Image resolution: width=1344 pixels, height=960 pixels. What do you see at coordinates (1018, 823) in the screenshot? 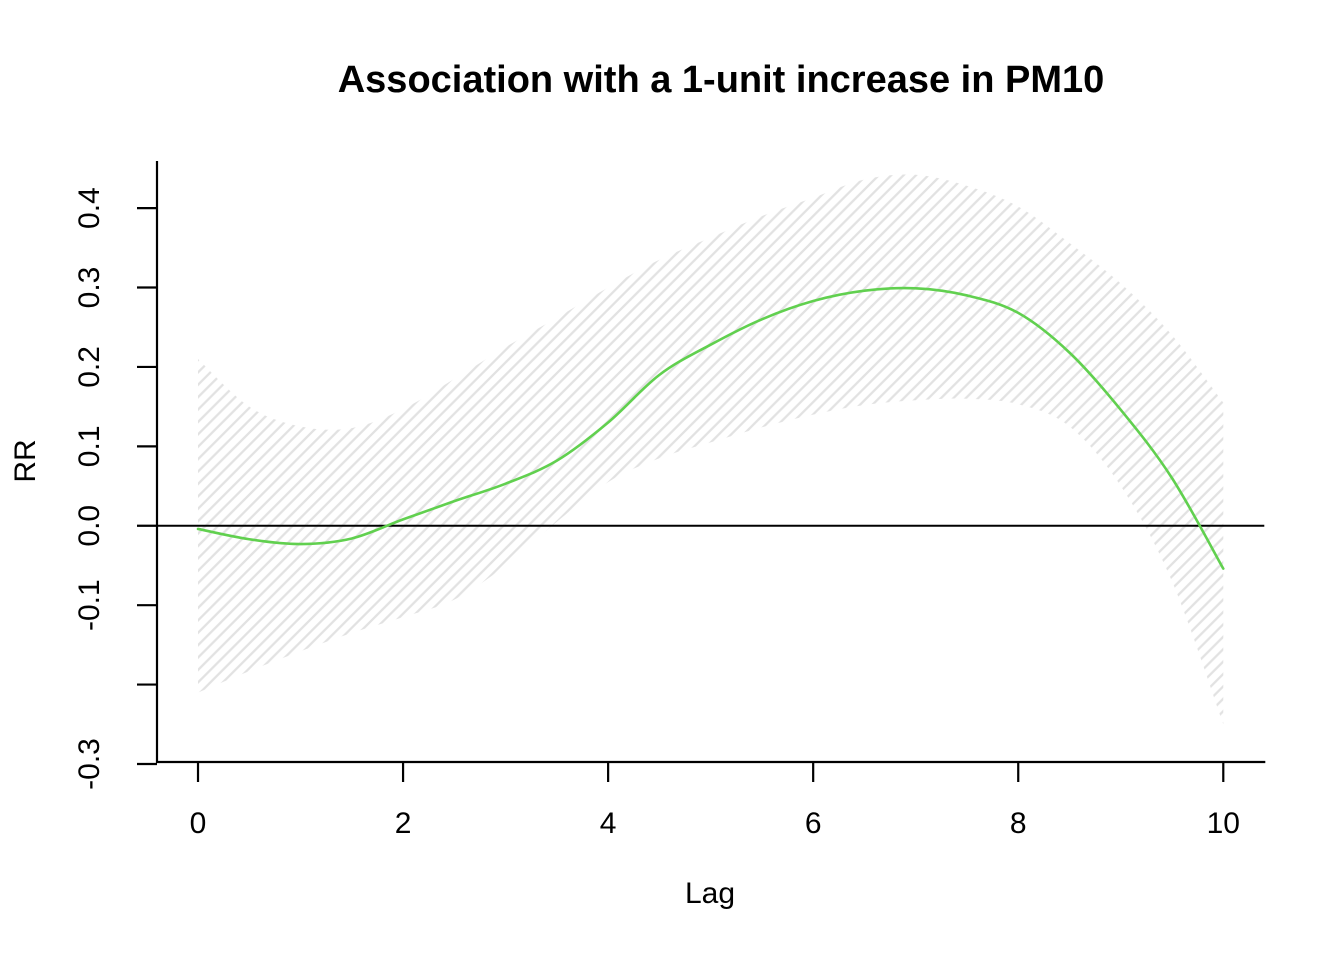
I see `x-tick-label: 8` at bounding box center [1018, 823].